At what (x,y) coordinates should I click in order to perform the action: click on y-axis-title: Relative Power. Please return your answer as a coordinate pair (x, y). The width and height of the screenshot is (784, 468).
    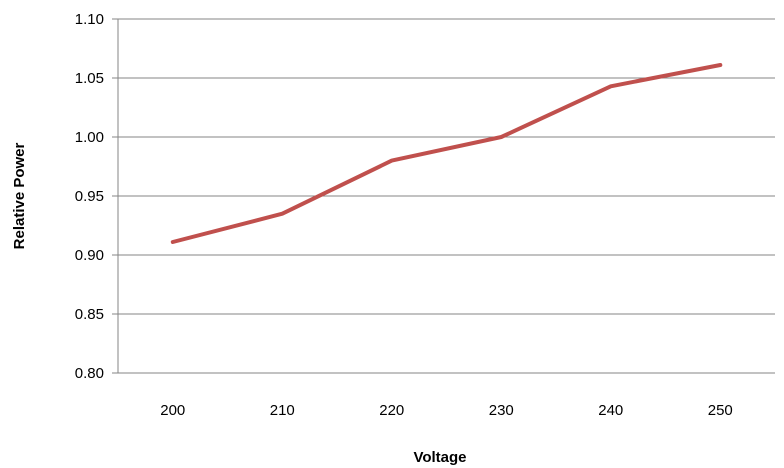
    Looking at the image, I should click on (19, 195).